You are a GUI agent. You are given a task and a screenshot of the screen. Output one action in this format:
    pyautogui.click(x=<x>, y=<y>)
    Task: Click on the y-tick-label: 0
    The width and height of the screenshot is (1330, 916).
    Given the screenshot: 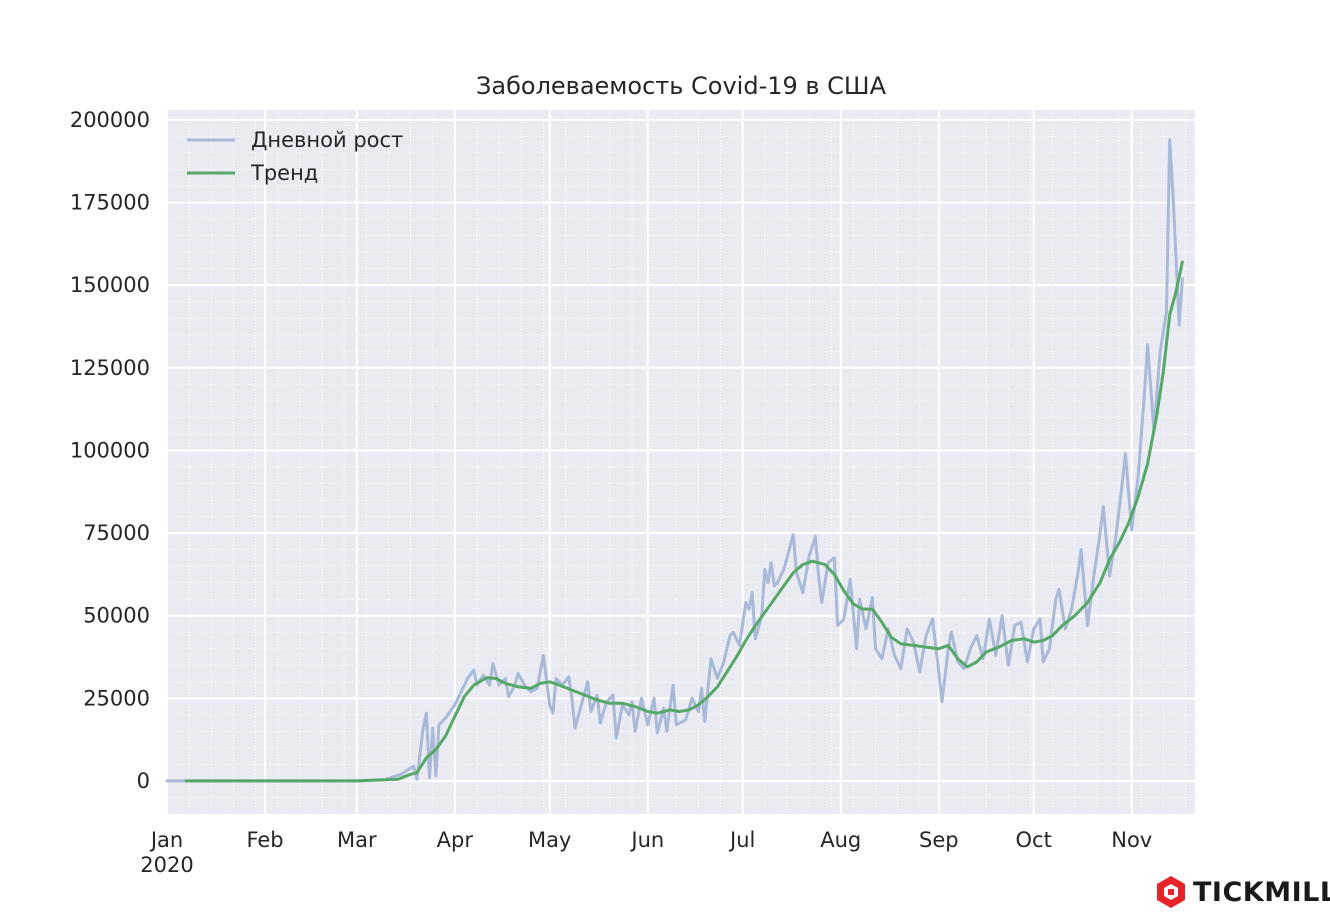 What is the action you would take?
    pyautogui.click(x=143, y=781)
    